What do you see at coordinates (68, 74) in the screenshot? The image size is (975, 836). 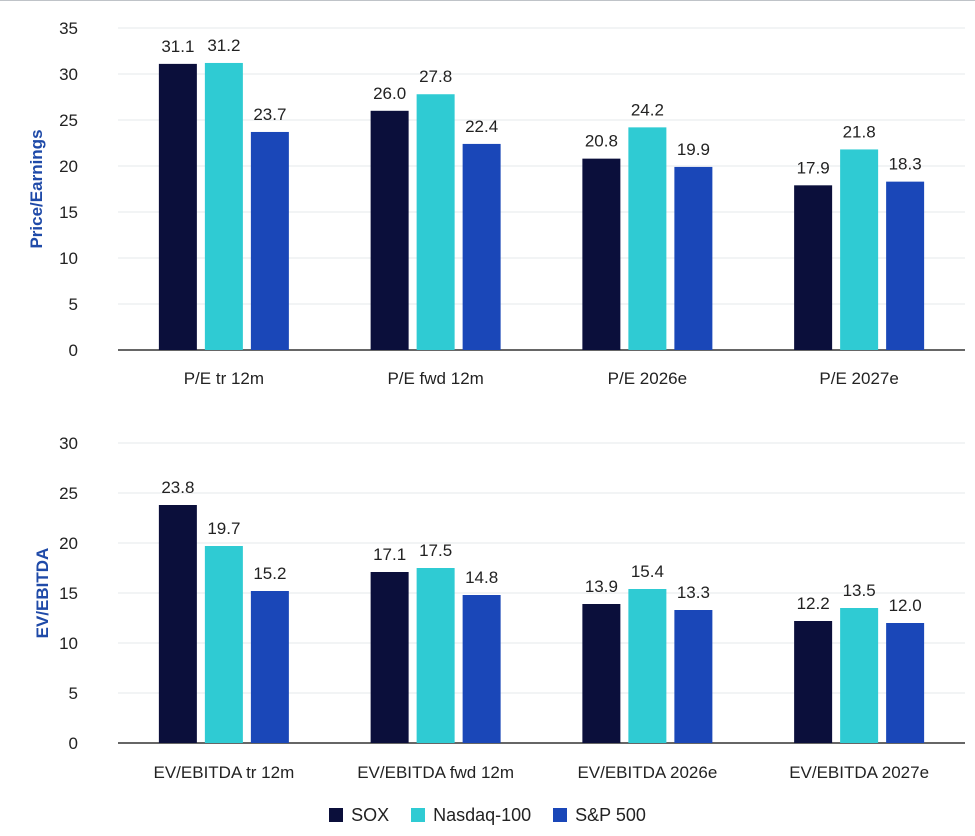 I see `chart1-y-tick-label: 30` at bounding box center [68, 74].